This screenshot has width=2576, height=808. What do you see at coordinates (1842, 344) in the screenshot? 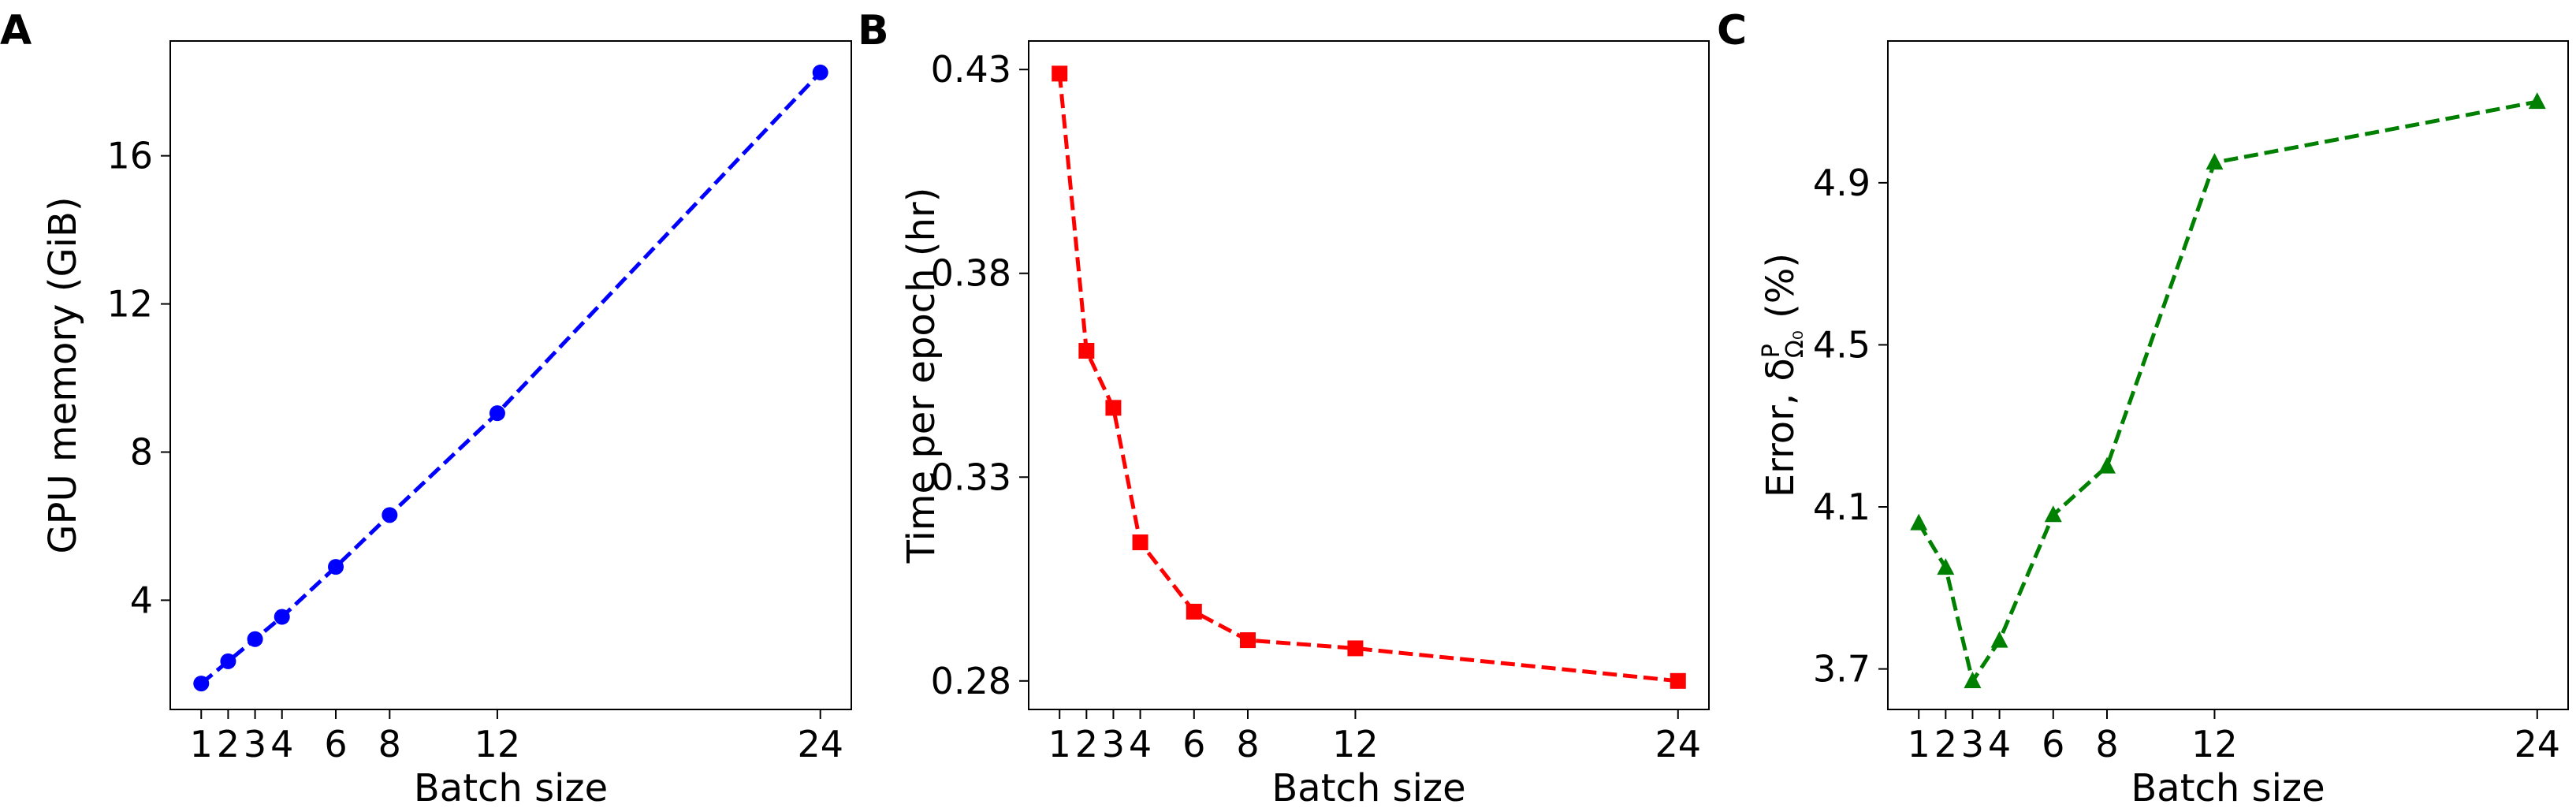
I see `y-tick-label: 4.5` at bounding box center [1842, 344].